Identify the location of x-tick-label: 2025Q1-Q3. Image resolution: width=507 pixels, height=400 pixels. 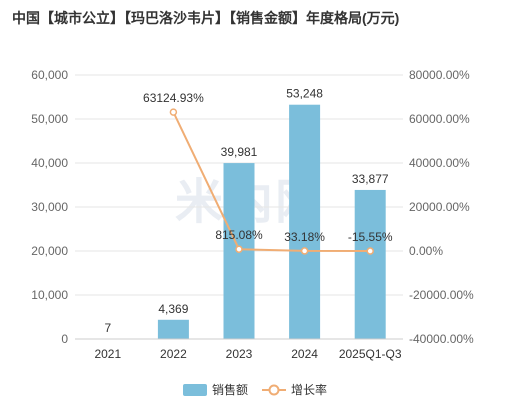
(370, 354).